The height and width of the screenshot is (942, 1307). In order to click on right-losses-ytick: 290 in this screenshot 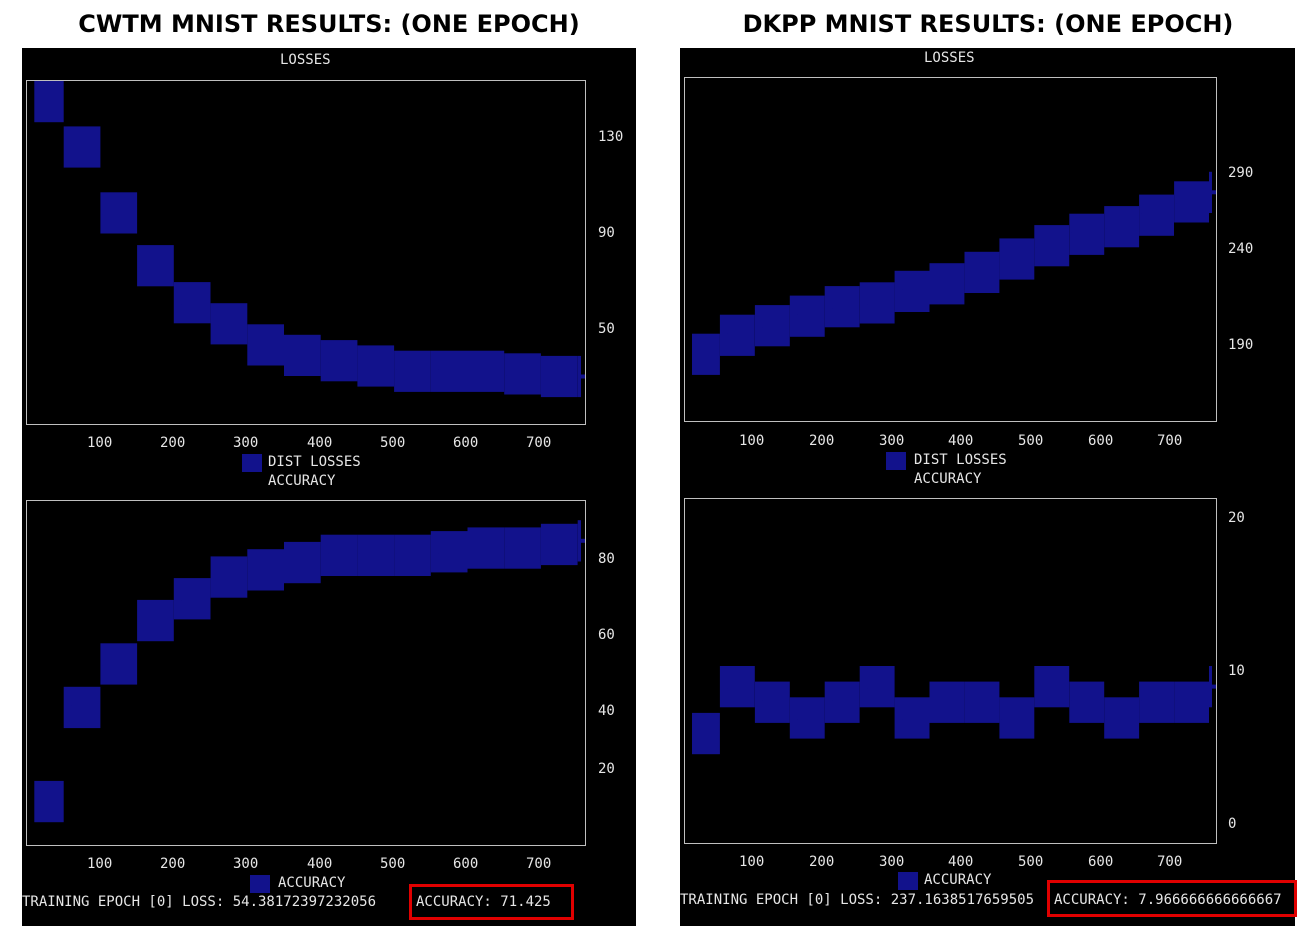, I will do `click(1241, 173)`.